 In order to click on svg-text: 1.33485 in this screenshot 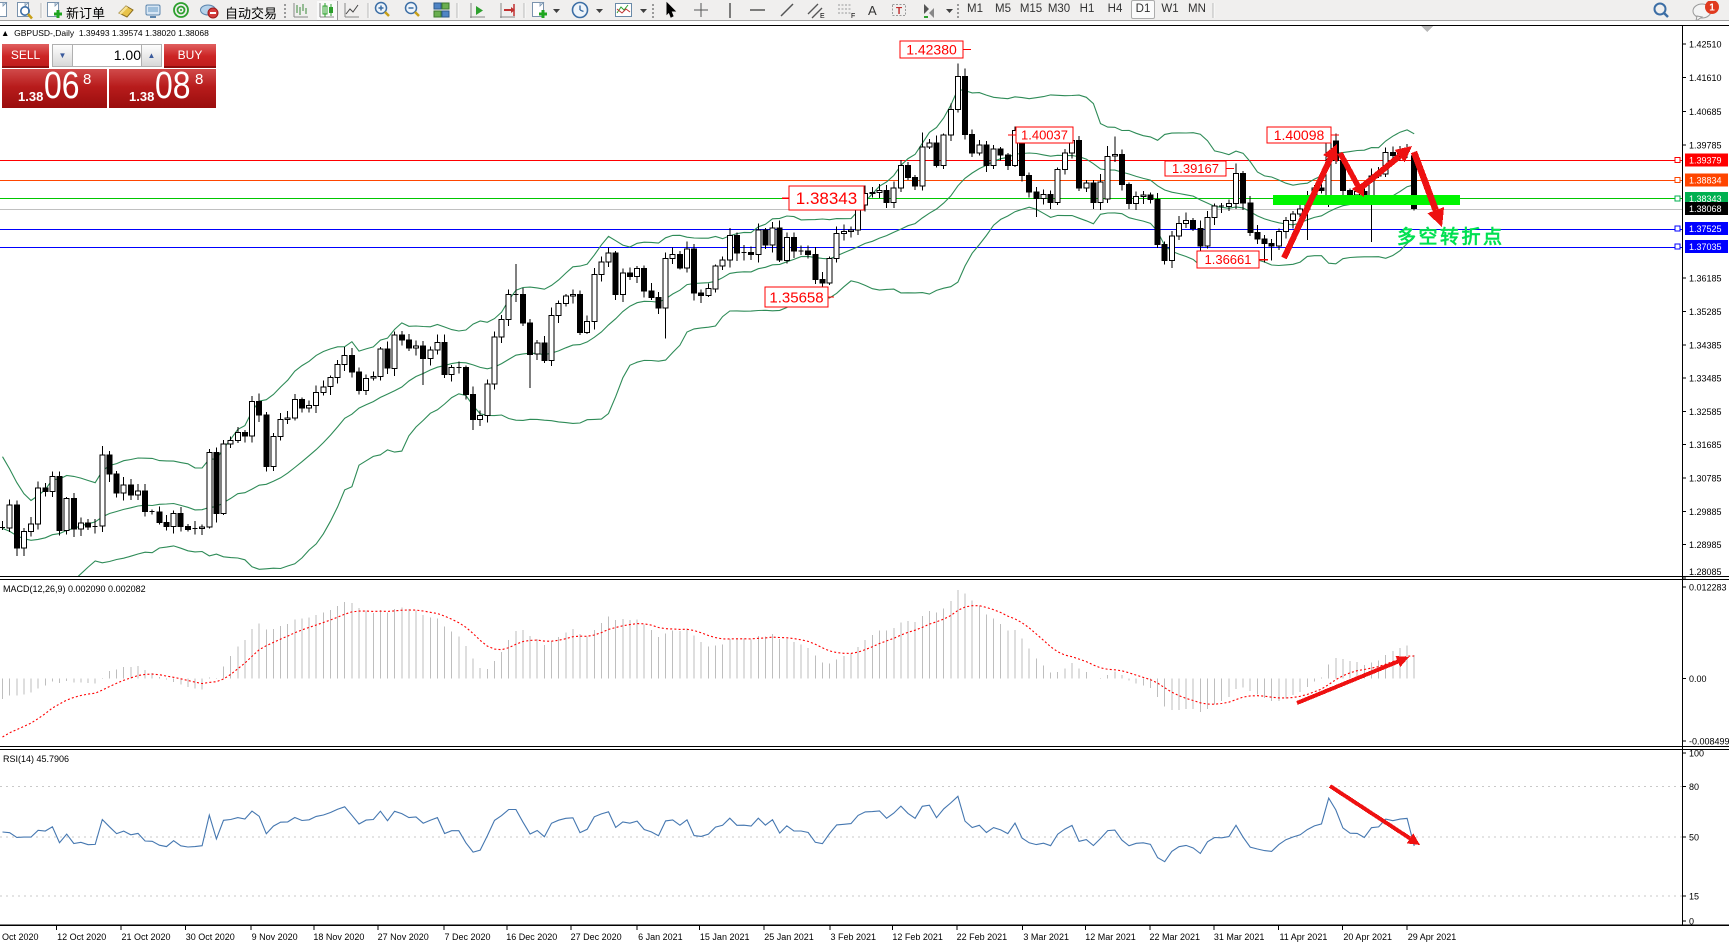, I will do `click(1705, 379)`.